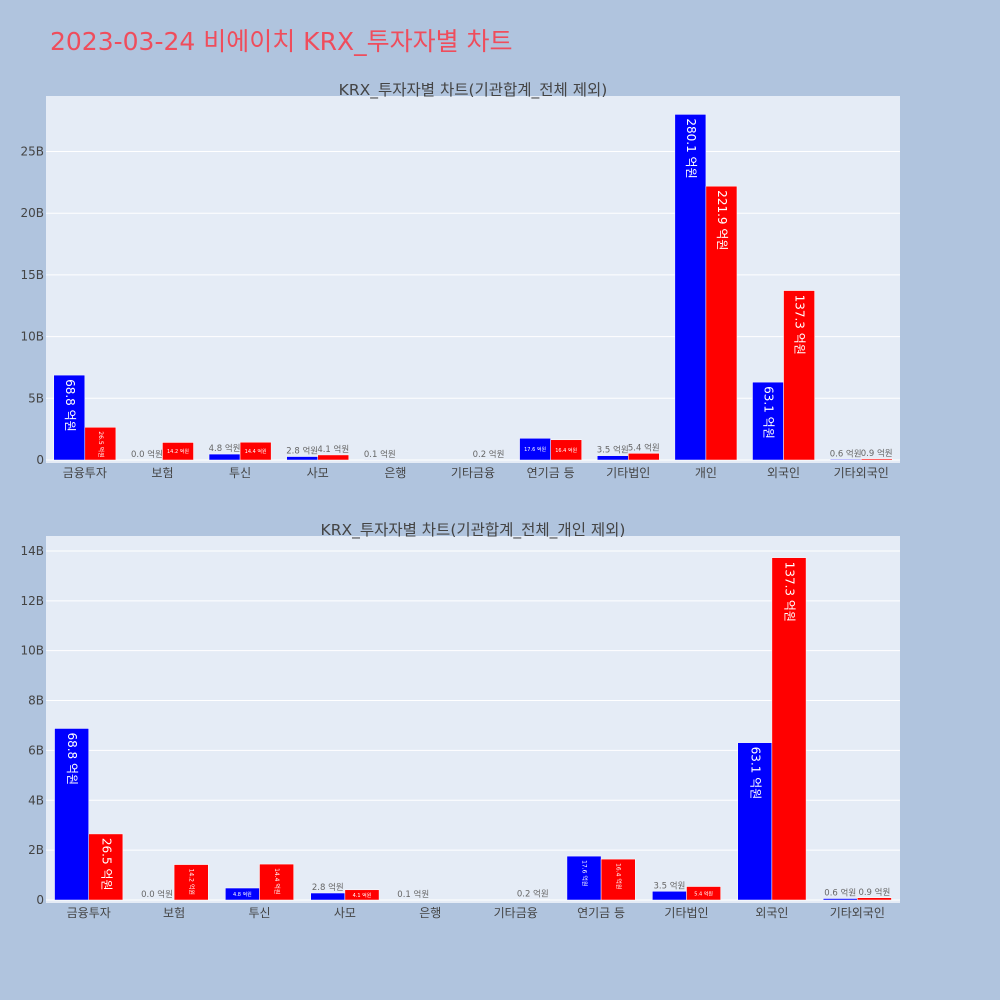 The image size is (1000, 1000). I want to click on chart1-xtick-label: 사모, so click(318, 473).